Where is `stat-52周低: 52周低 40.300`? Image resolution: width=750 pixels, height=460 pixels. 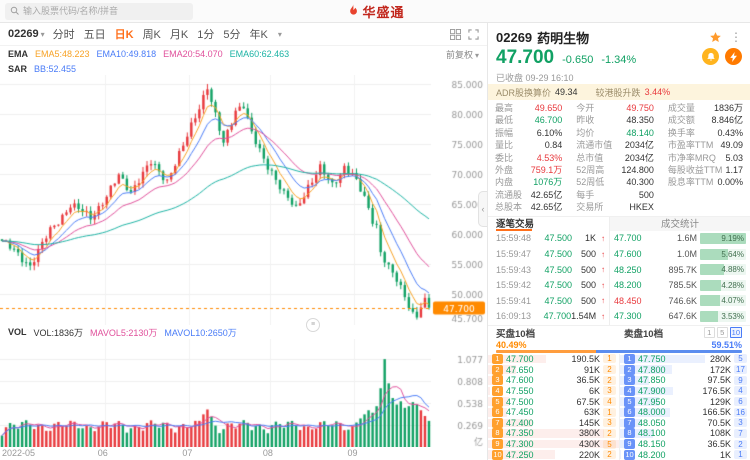 stat-52周低: 52周低 40.300 is located at coordinates (615, 182).